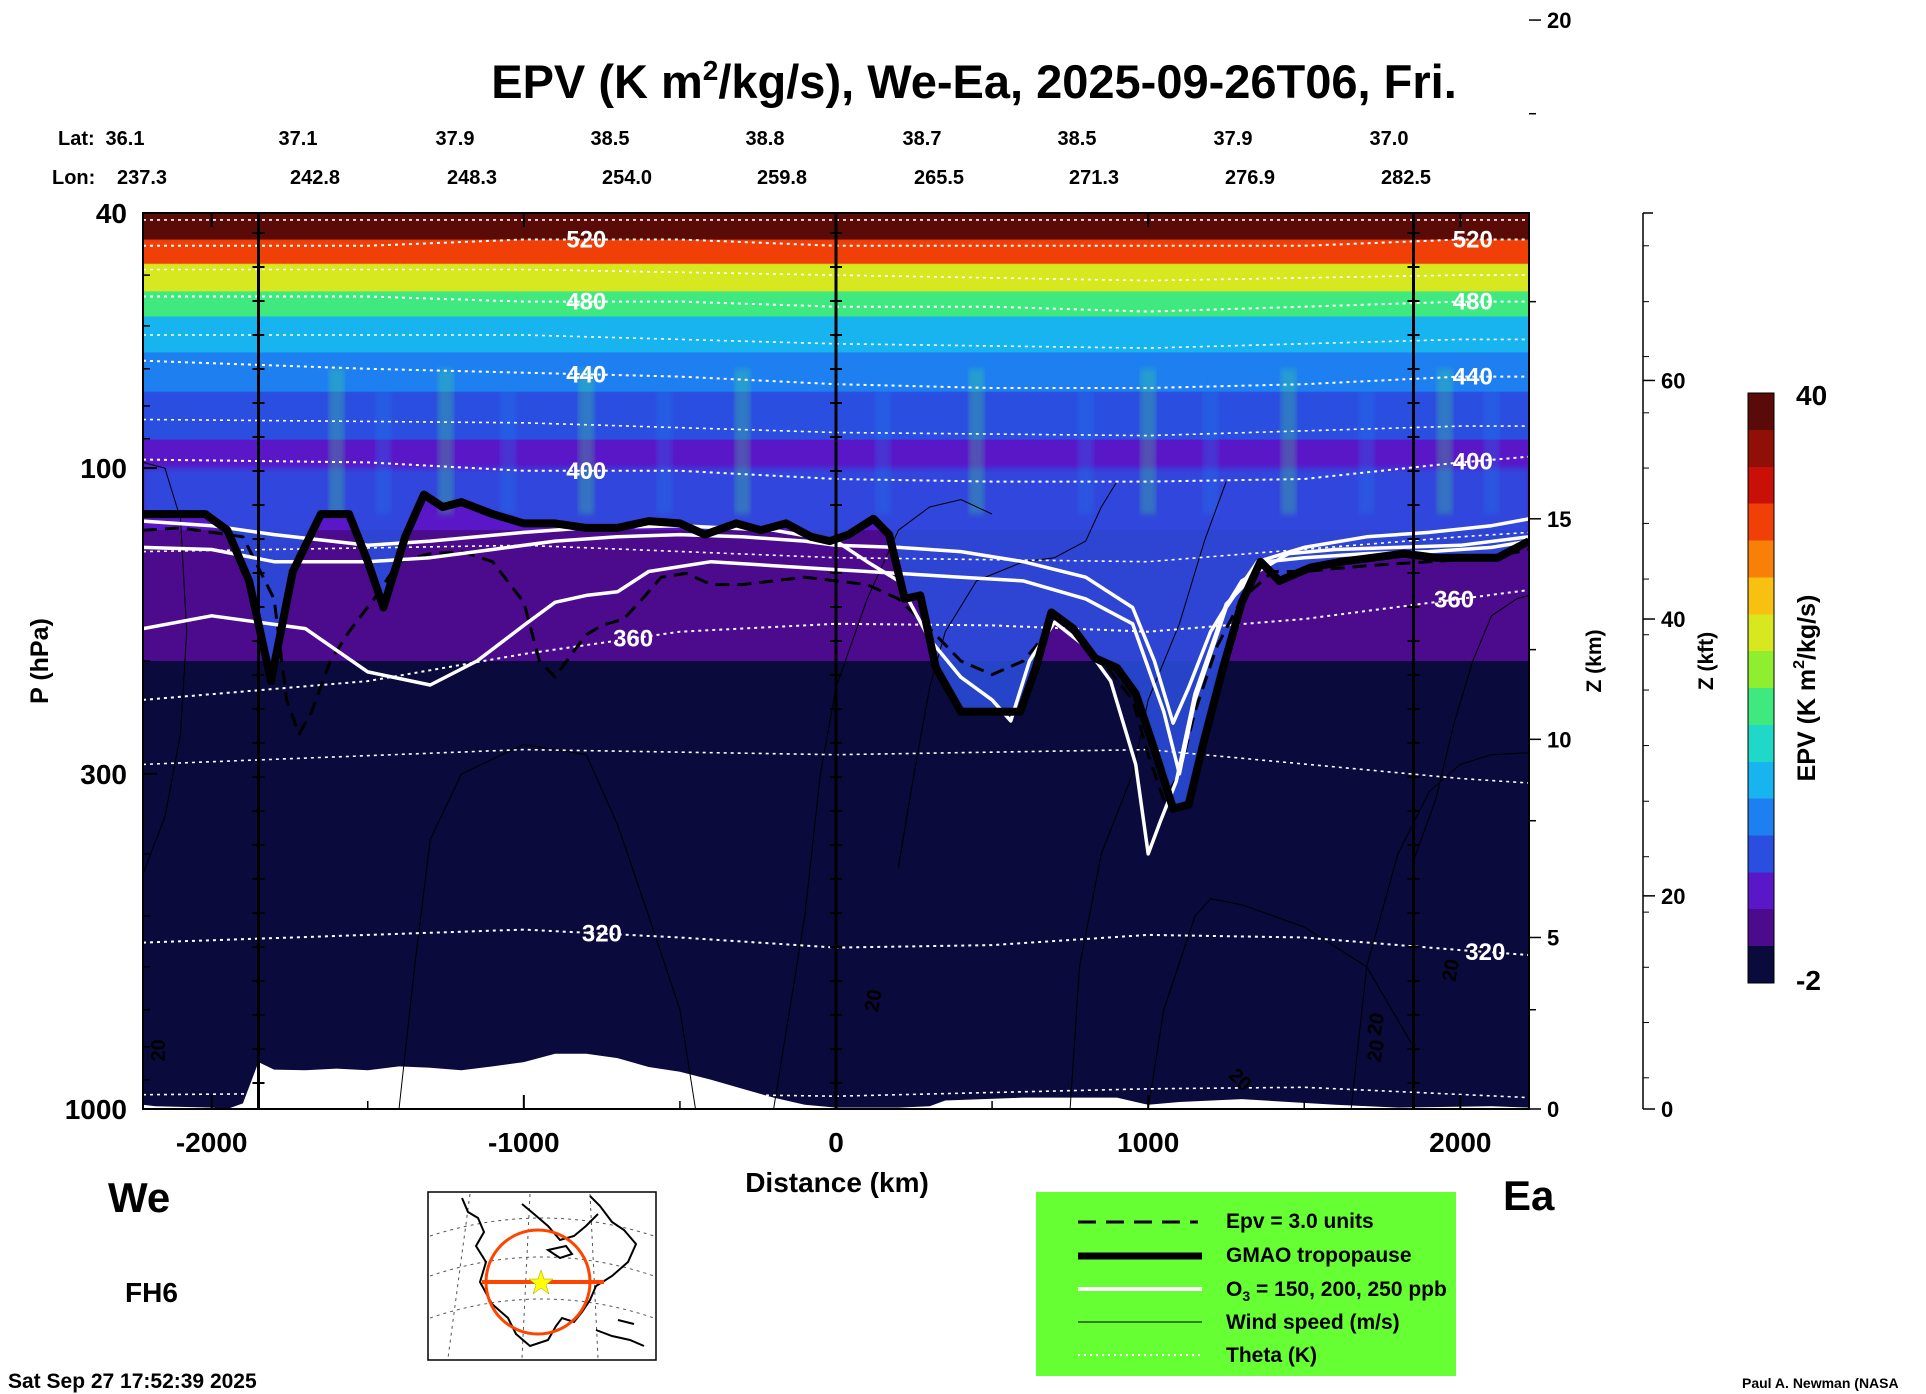 This screenshot has width=1926, height=1394. What do you see at coordinates (1806, 688) in the screenshot?
I see `colorbar-label: EPV (K m2/kg/s)` at bounding box center [1806, 688].